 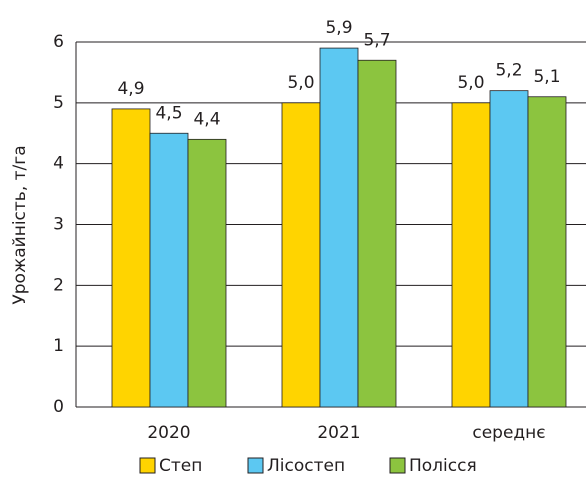 I want to click on legend-label: Степ, so click(x=180, y=466).